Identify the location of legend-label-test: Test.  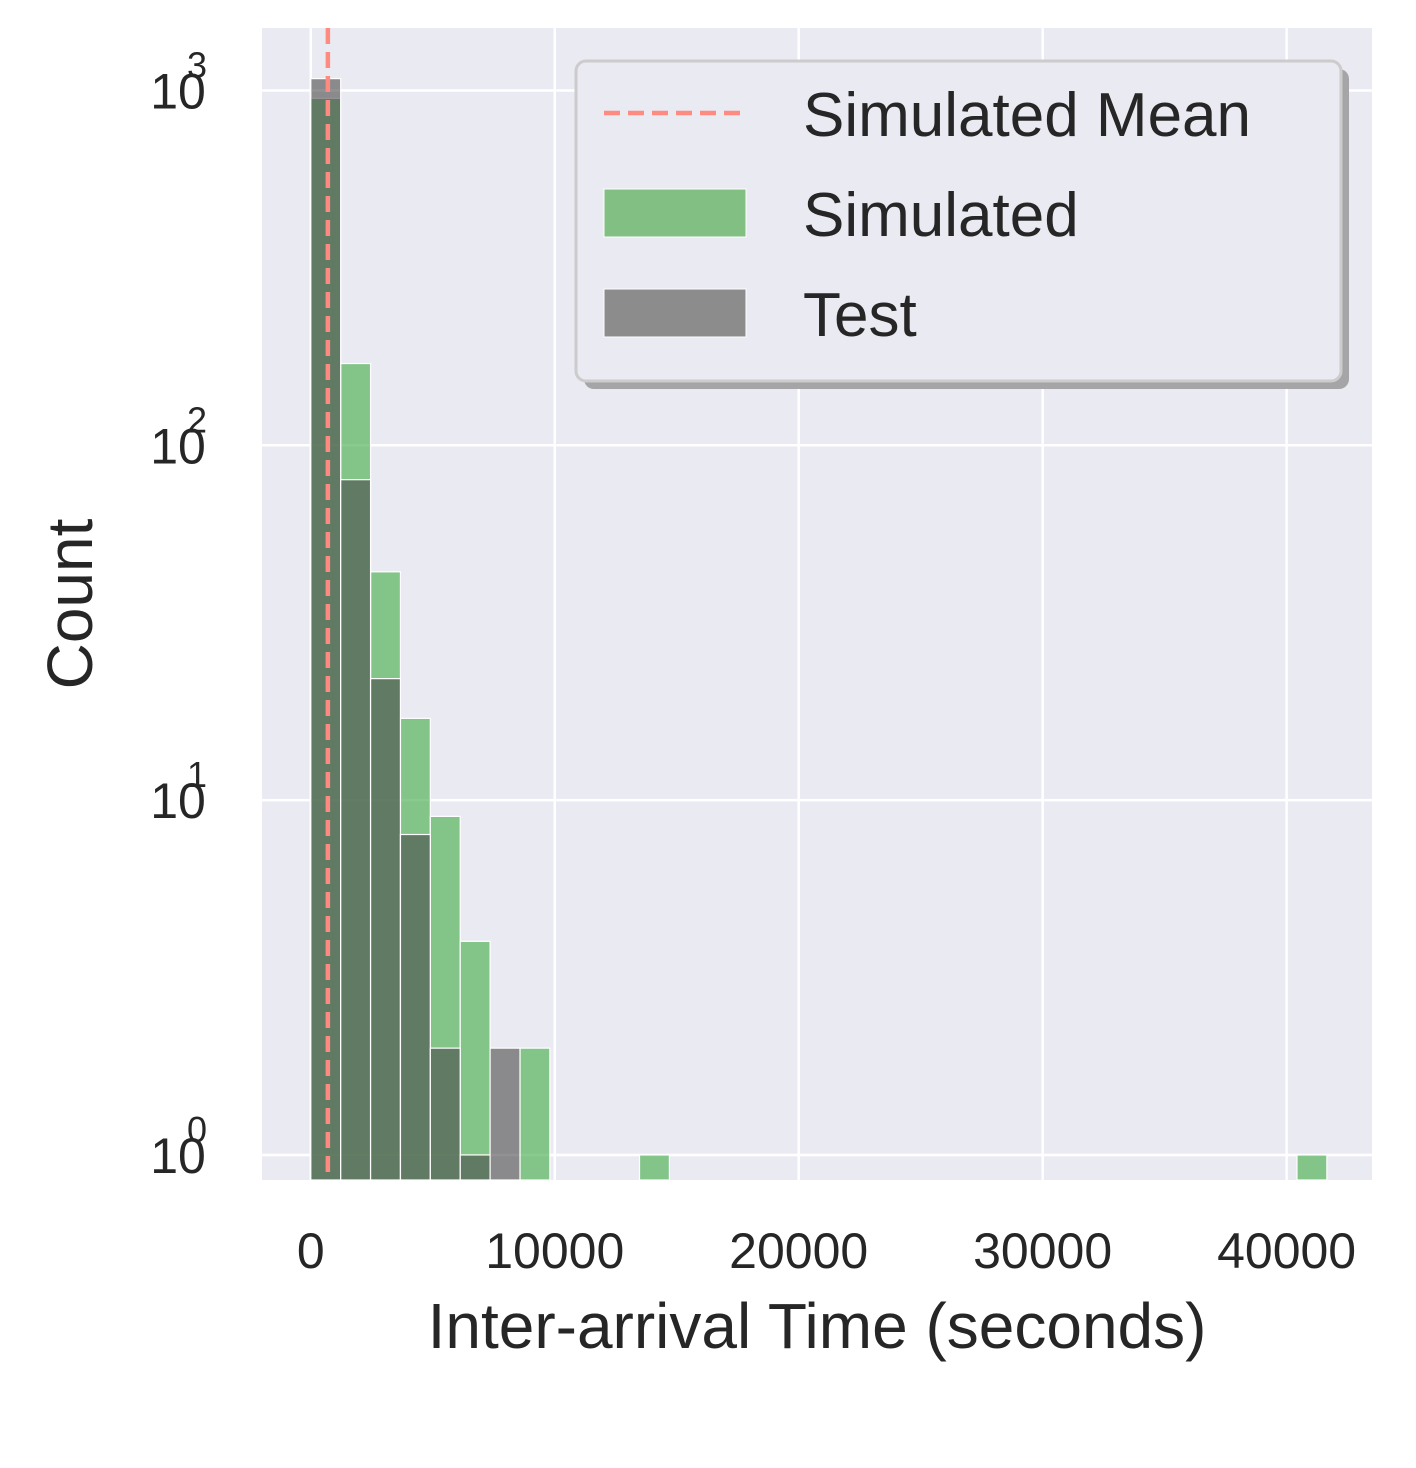
(860, 315).